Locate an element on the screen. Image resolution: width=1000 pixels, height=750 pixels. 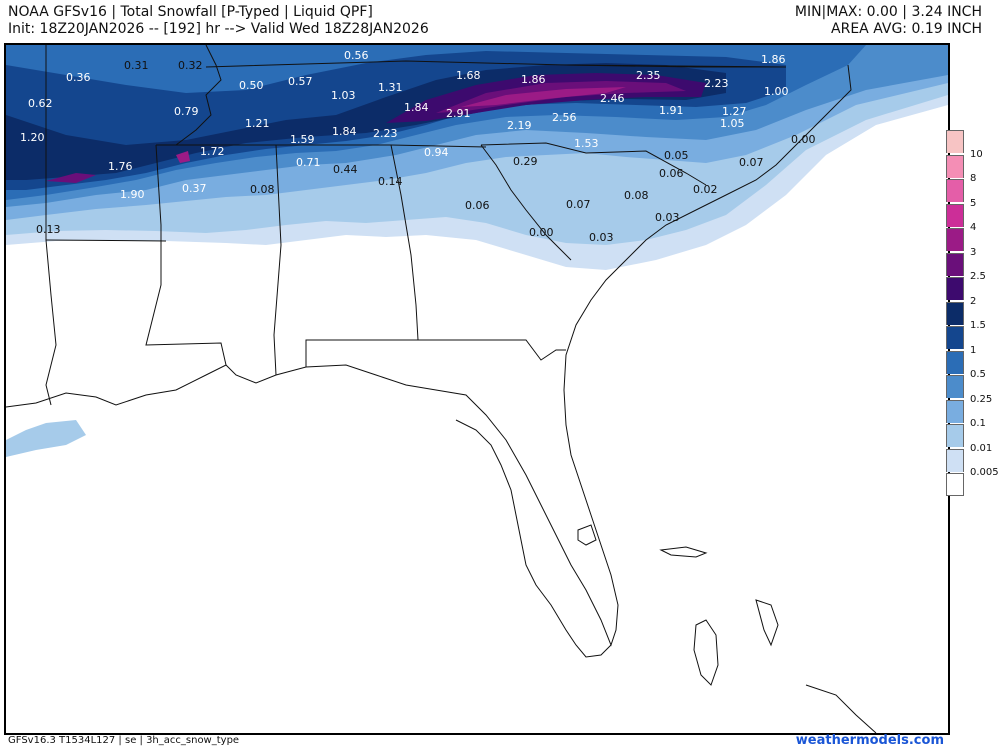
snowfall-value: 2.91 is located at coordinates (458, 113).